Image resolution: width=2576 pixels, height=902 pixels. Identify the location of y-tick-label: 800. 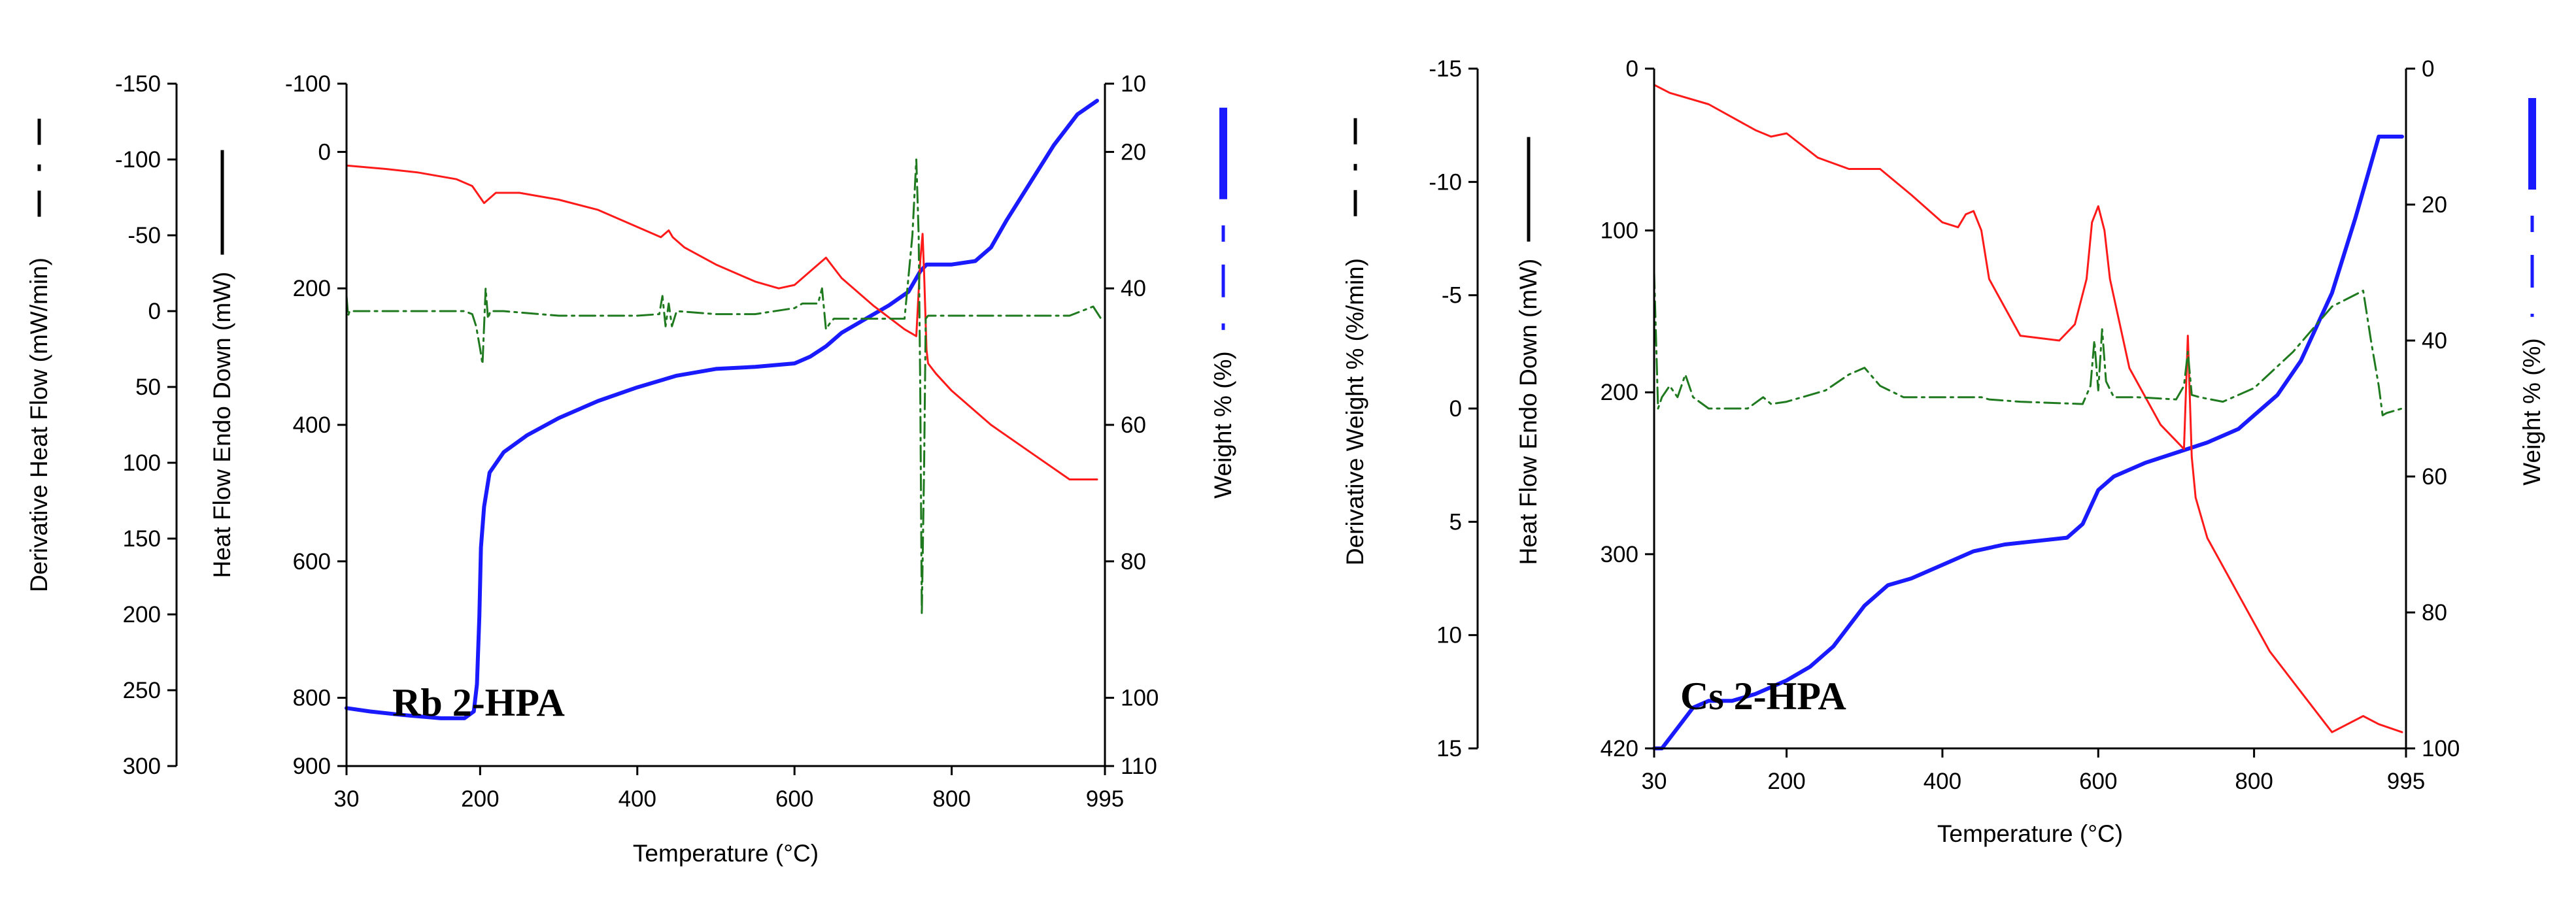
(312, 699).